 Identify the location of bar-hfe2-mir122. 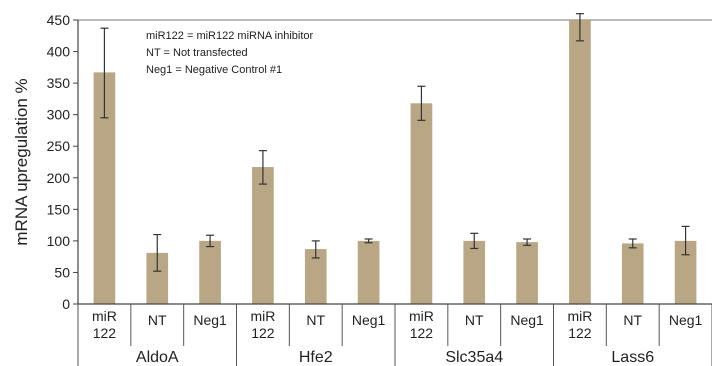
(263, 235).